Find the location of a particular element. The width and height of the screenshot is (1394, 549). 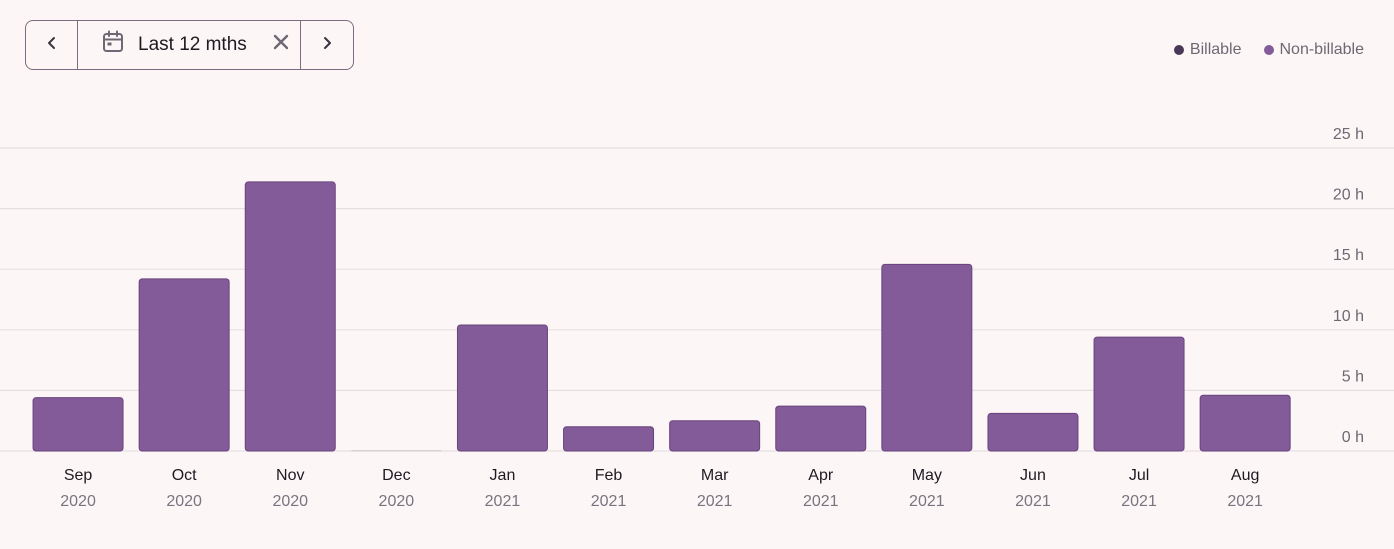

x-tick-month-label: Aug is located at coordinates (1245, 475).